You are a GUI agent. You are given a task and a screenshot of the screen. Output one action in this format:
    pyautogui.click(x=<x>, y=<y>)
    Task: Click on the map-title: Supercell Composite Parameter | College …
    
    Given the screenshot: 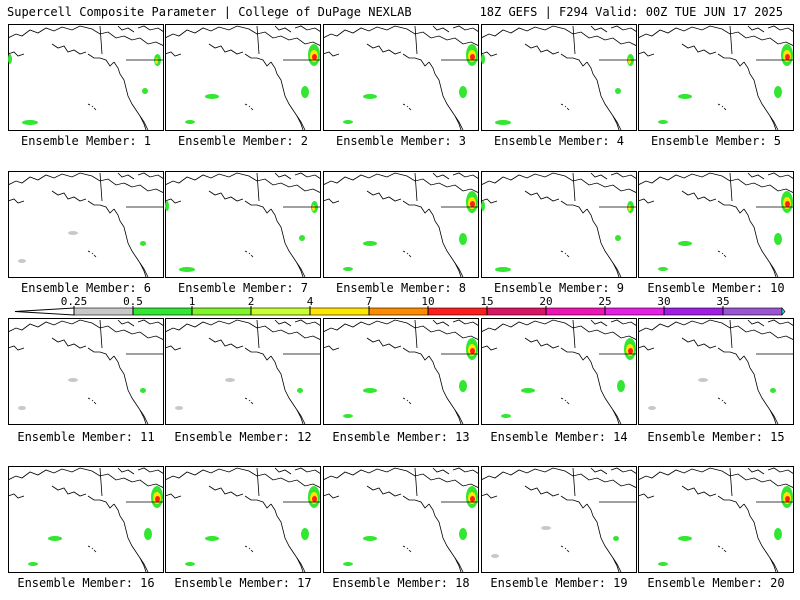 What is the action you would take?
    pyautogui.click(x=209, y=12)
    